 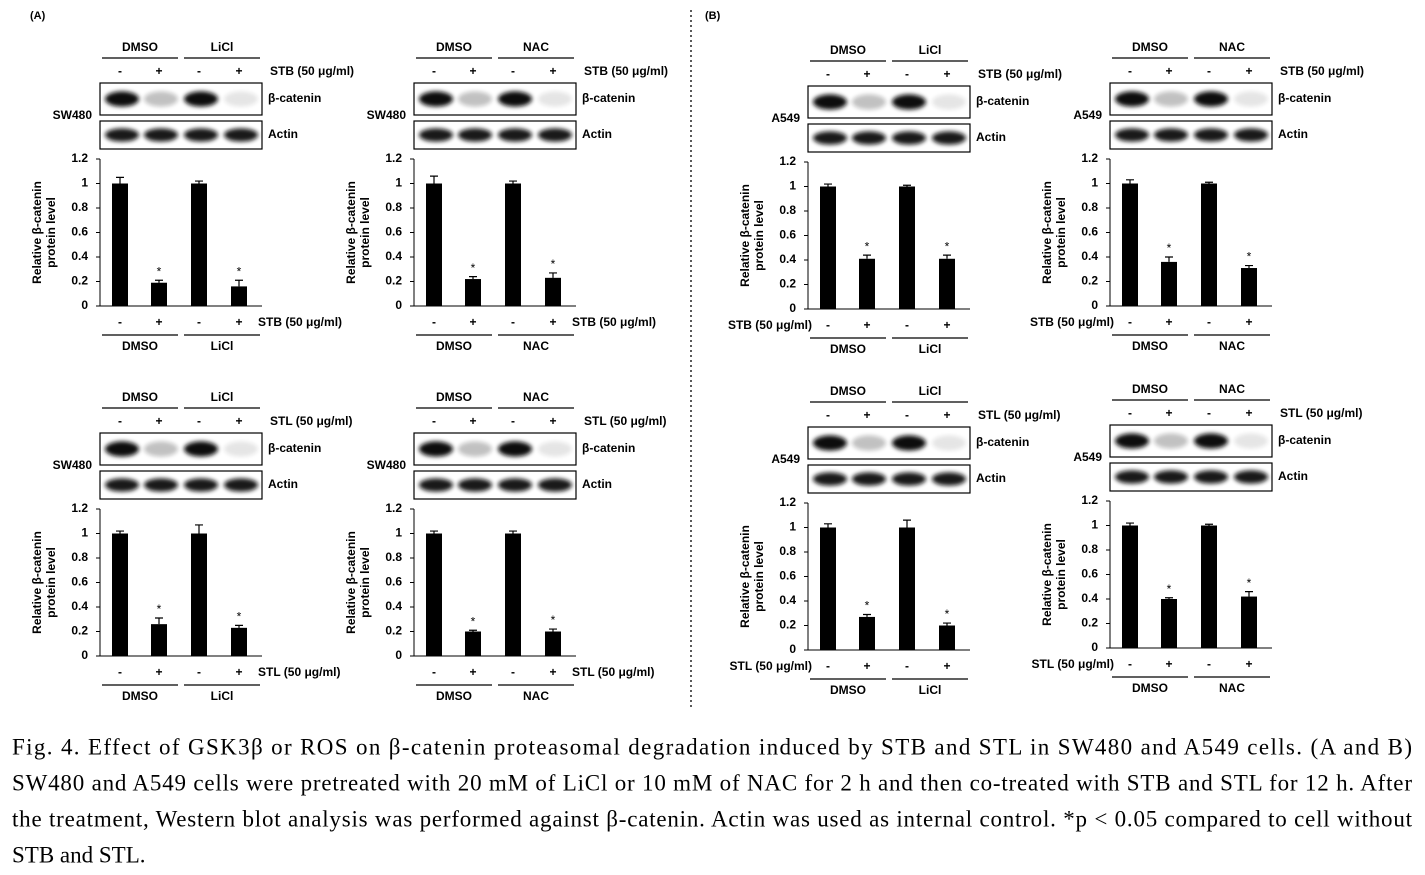 What do you see at coordinates (1087, 457) in the screenshot?
I see `cell-line: A549` at bounding box center [1087, 457].